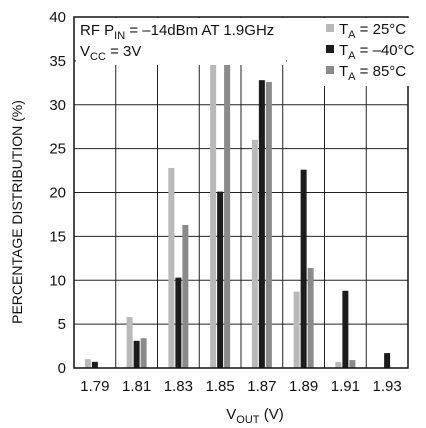 The width and height of the screenshot is (426, 428). I want to click on legend-item-minus40c: TA = –40°C, so click(370, 52).